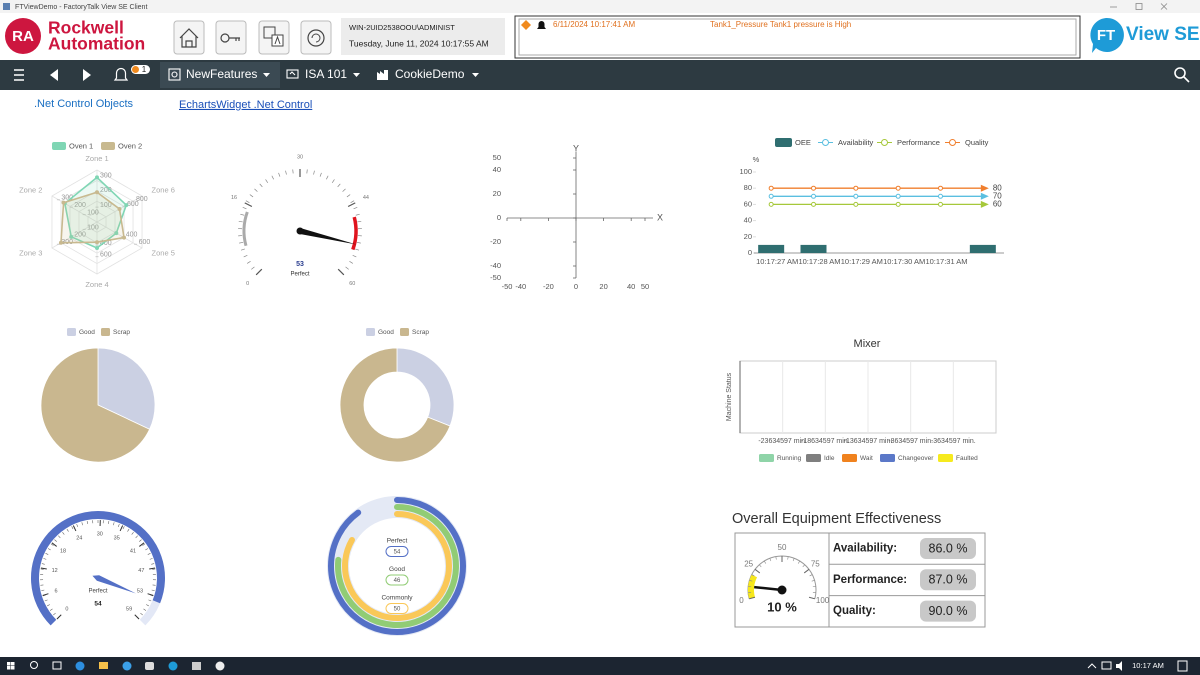  Describe the element at coordinates (189, 37) in the screenshot. I see `home-button` at that location.